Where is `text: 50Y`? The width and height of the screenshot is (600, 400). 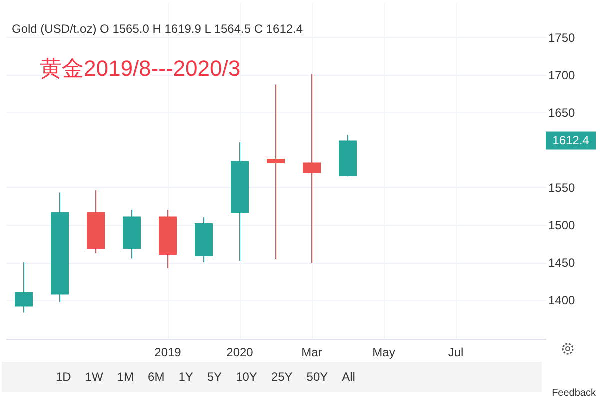
text: 50Y is located at coordinates (317, 377).